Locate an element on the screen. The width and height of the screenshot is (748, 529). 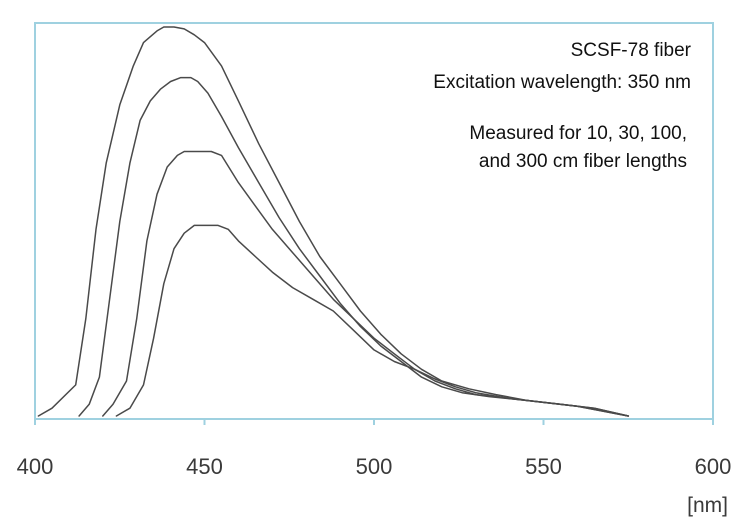
annotation-measured-1: Measured for 10, 30, 100, is located at coordinates (578, 133).